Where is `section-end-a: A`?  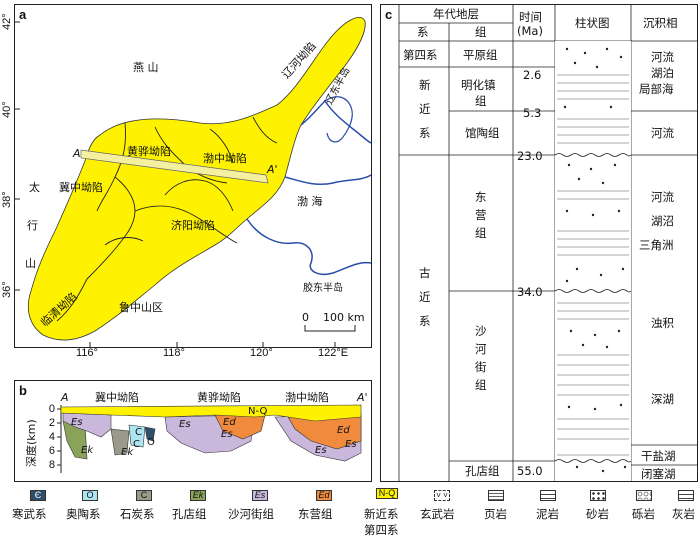 section-end-a: A is located at coordinates (76, 153).